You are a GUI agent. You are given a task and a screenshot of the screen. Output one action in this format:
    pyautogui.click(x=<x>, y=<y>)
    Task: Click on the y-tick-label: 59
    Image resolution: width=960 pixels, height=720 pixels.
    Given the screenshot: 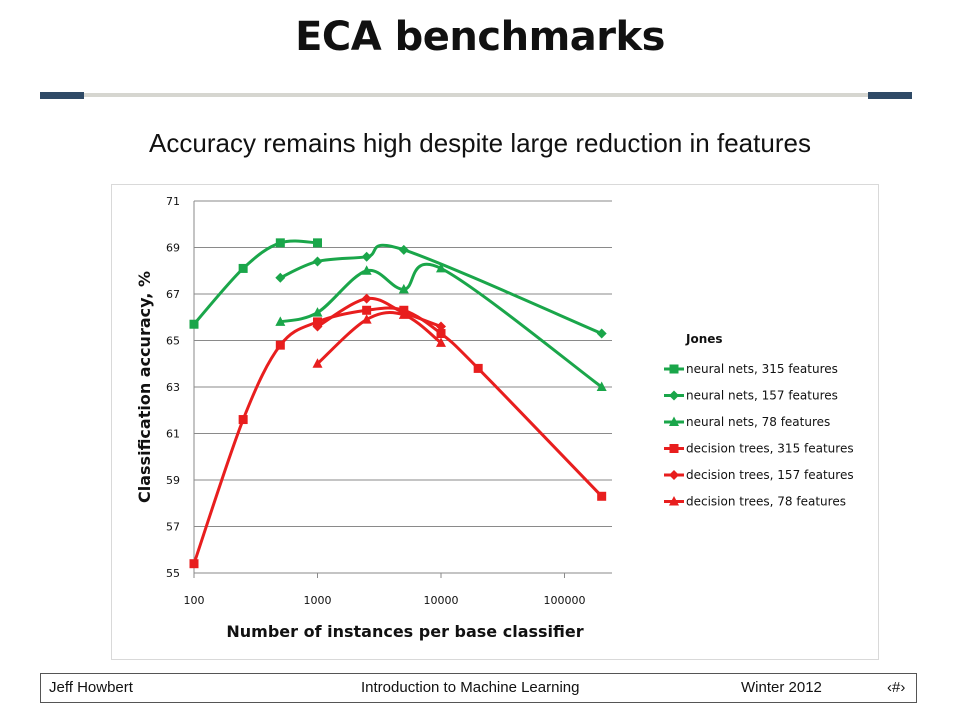 What is the action you would take?
    pyautogui.click(x=173, y=480)
    